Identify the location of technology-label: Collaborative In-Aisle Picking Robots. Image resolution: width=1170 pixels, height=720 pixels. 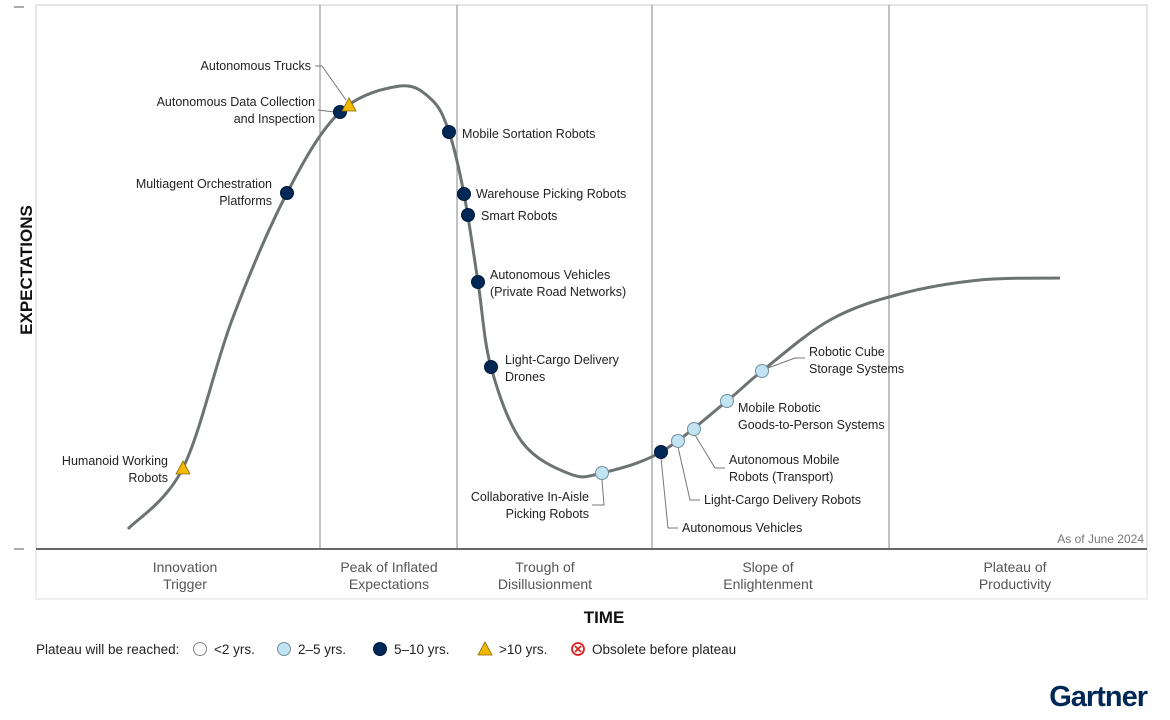
(530, 505).